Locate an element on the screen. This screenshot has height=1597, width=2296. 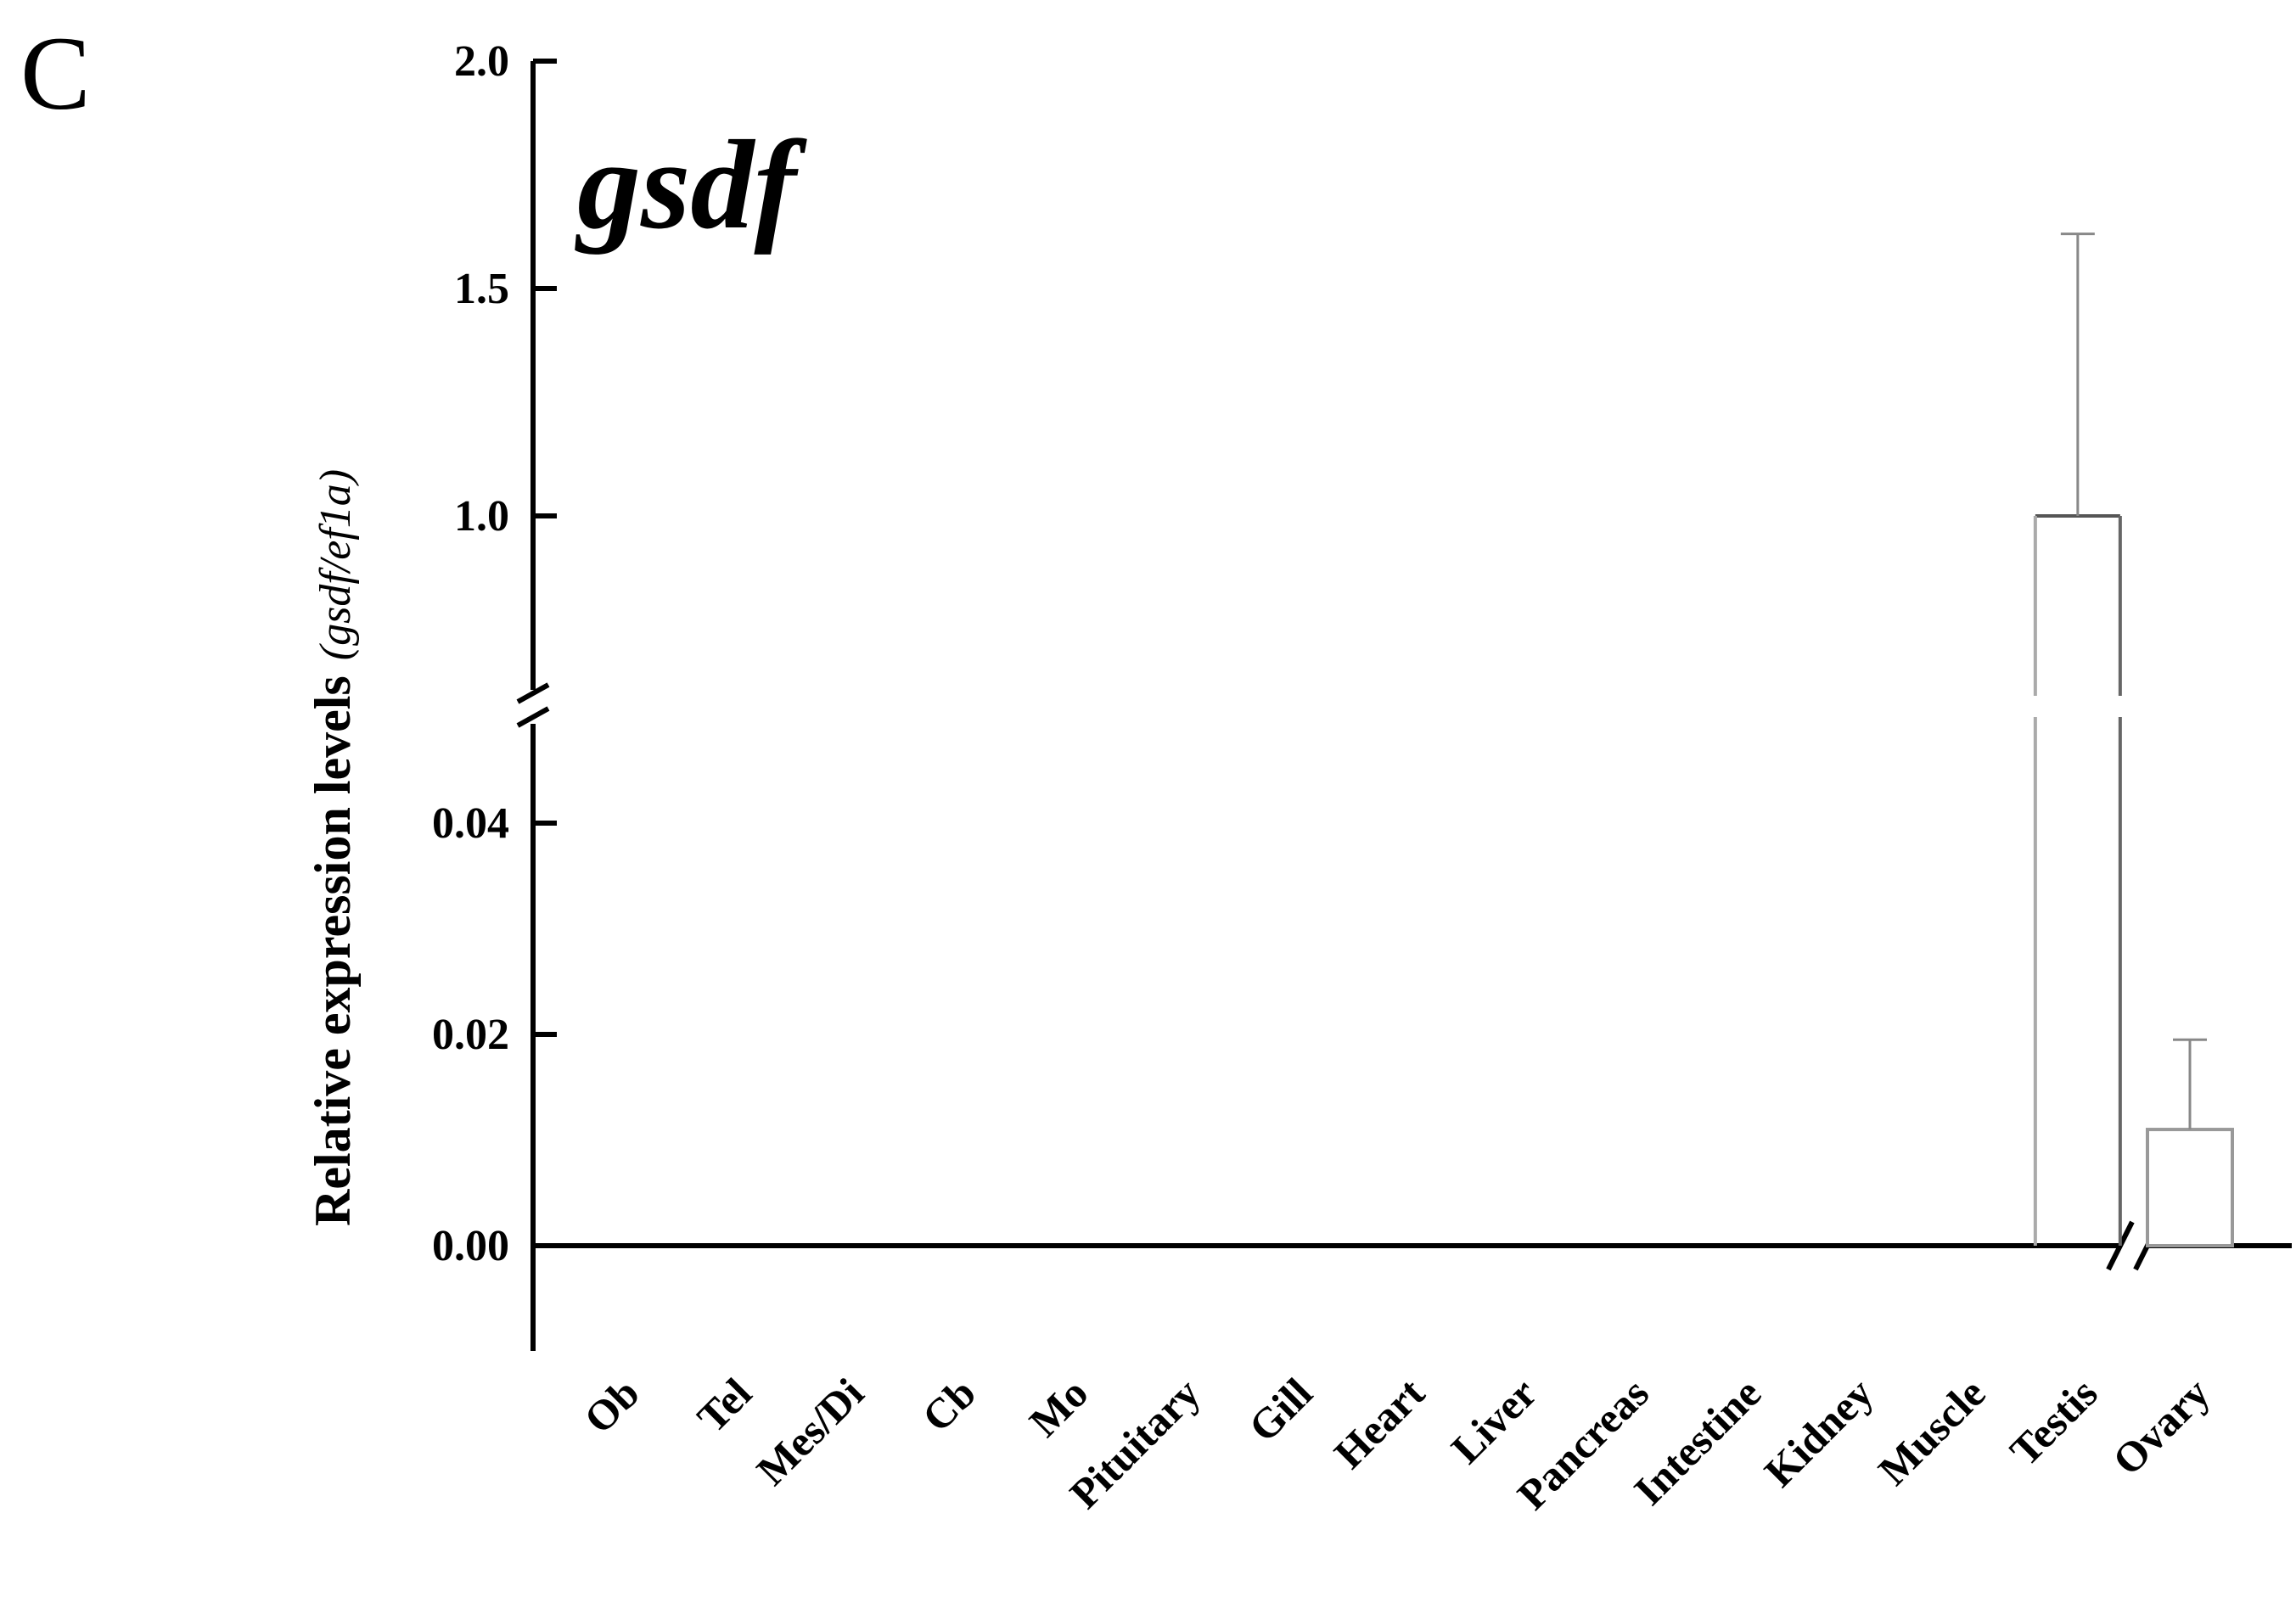
x-category-label: Mo is located at coordinates (1058, 1407).